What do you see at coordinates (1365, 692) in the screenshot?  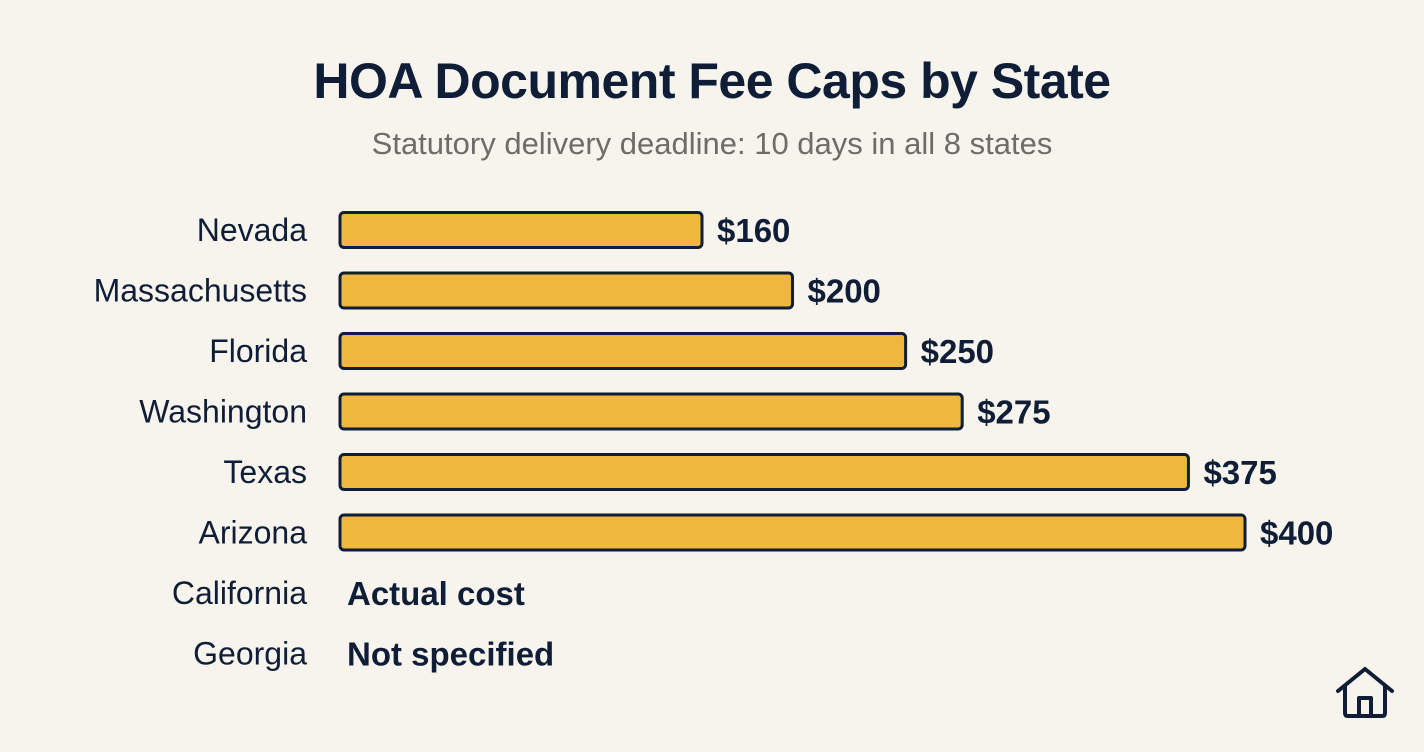 I see `home-icon` at bounding box center [1365, 692].